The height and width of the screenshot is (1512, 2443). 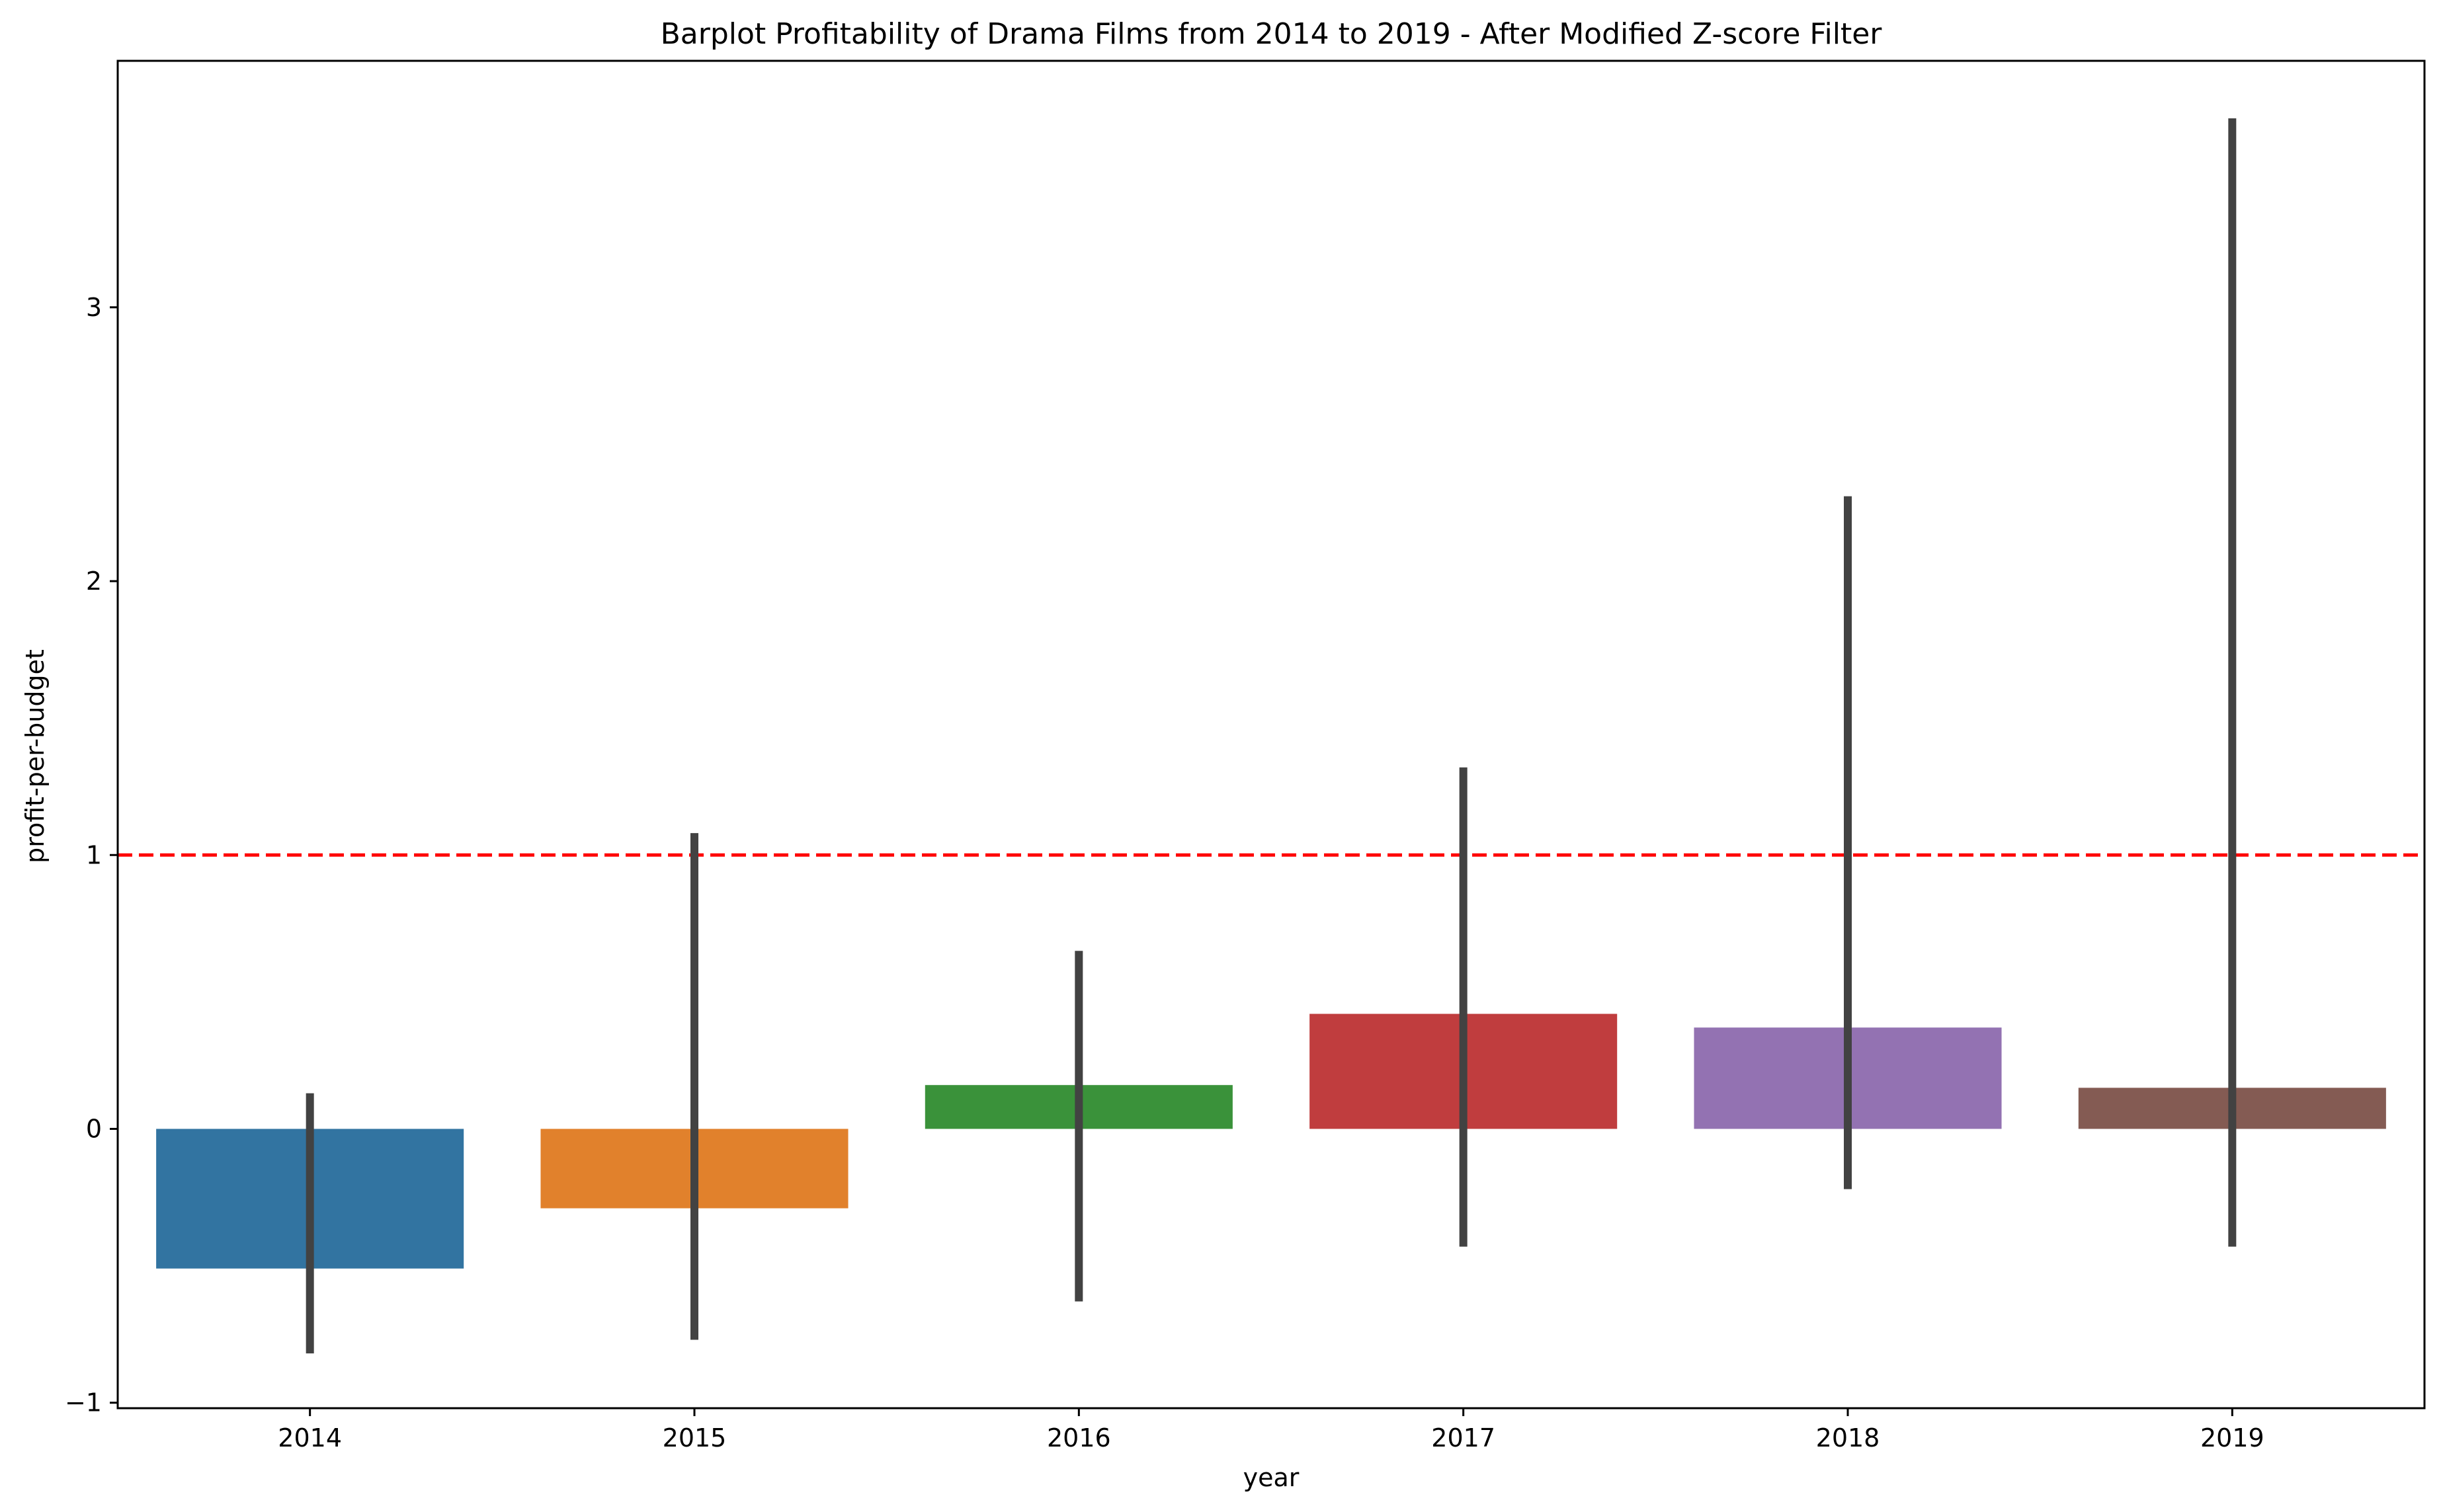 What do you see at coordinates (1079, 1437) in the screenshot?
I see `x-tick-label: 2016` at bounding box center [1079, 1437].